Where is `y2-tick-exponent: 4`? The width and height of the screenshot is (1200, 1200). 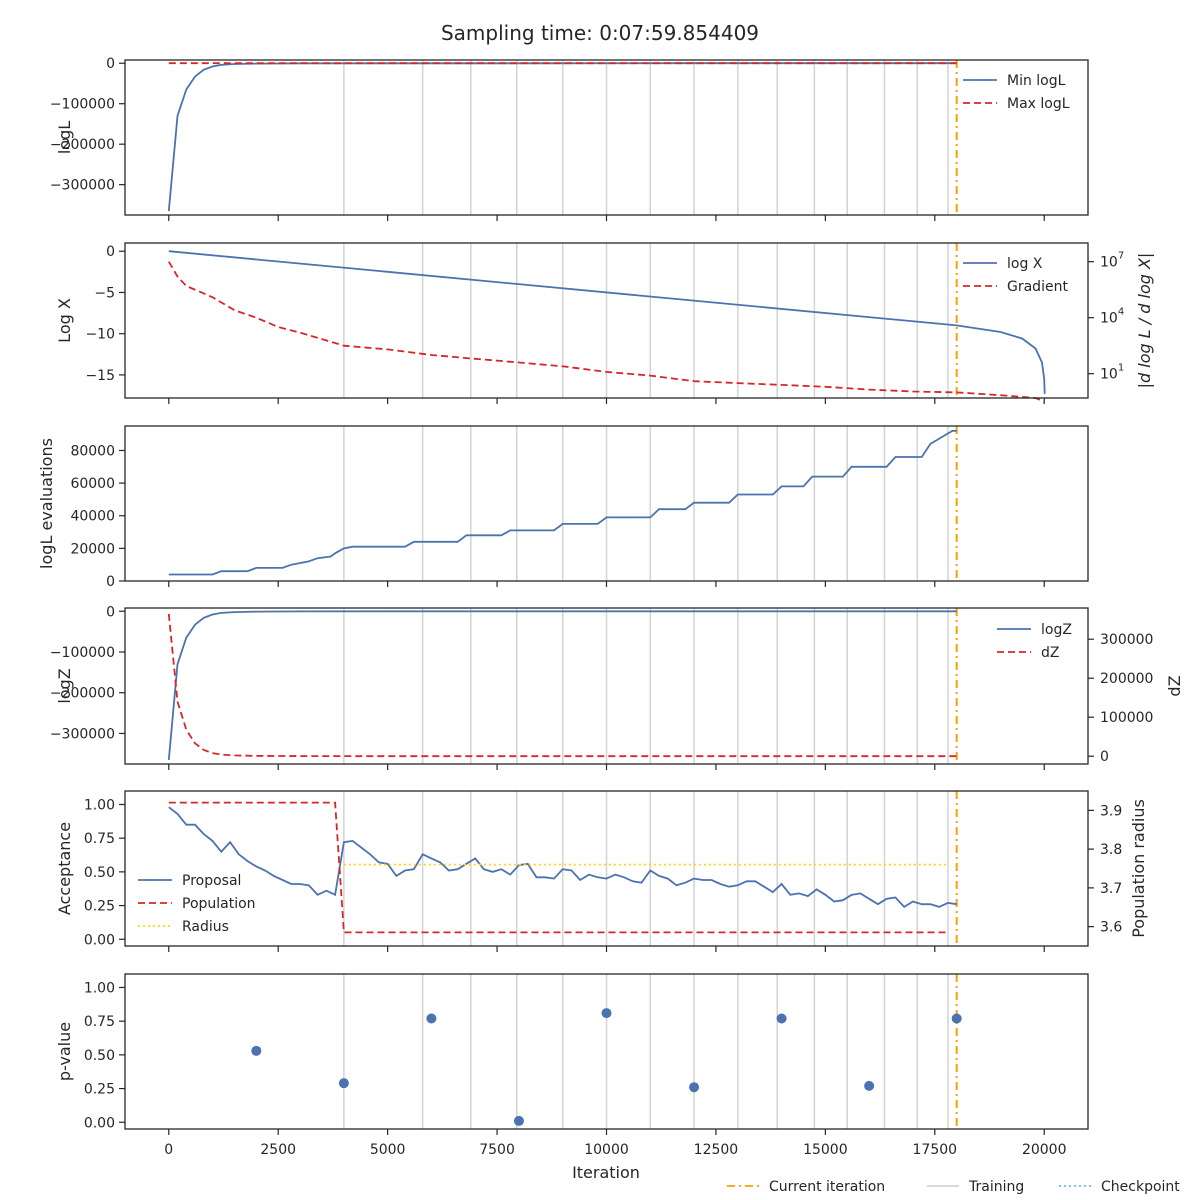 y2-tick-exponent: 4 is located at coordinates (1121, 312).